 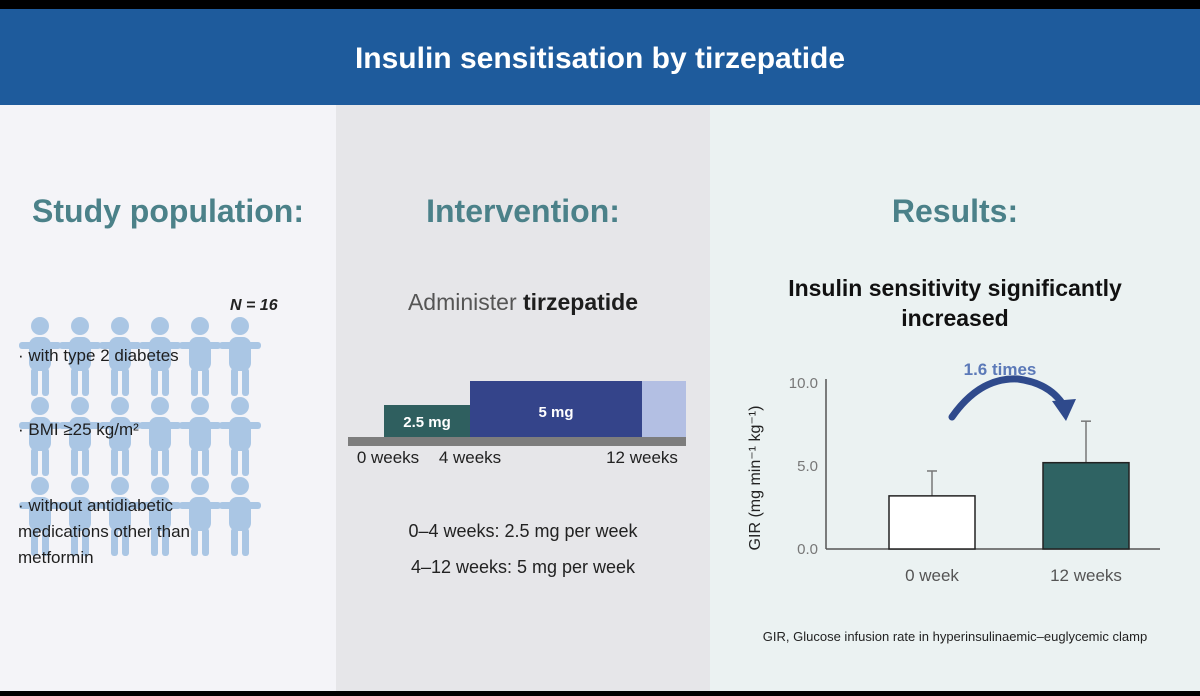 I want to click on drug-name: tirzepatide, so click(x=581, y=302).